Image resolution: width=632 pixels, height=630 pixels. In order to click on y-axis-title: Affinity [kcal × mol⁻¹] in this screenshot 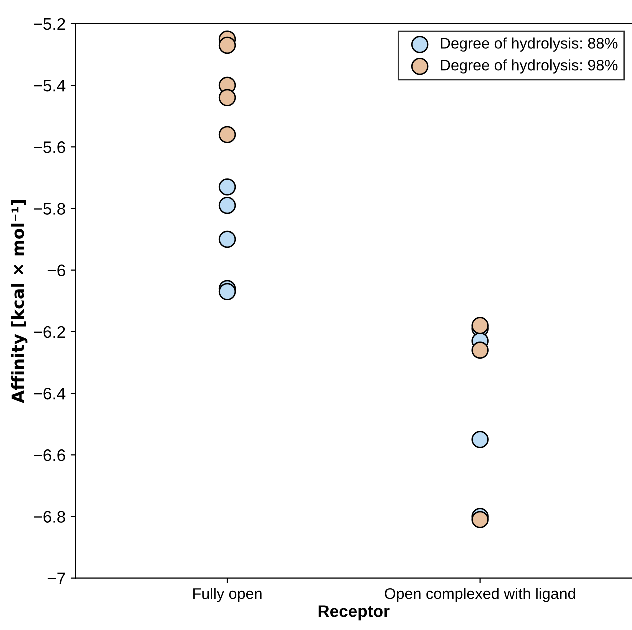, I will do `click(19, 302)`.